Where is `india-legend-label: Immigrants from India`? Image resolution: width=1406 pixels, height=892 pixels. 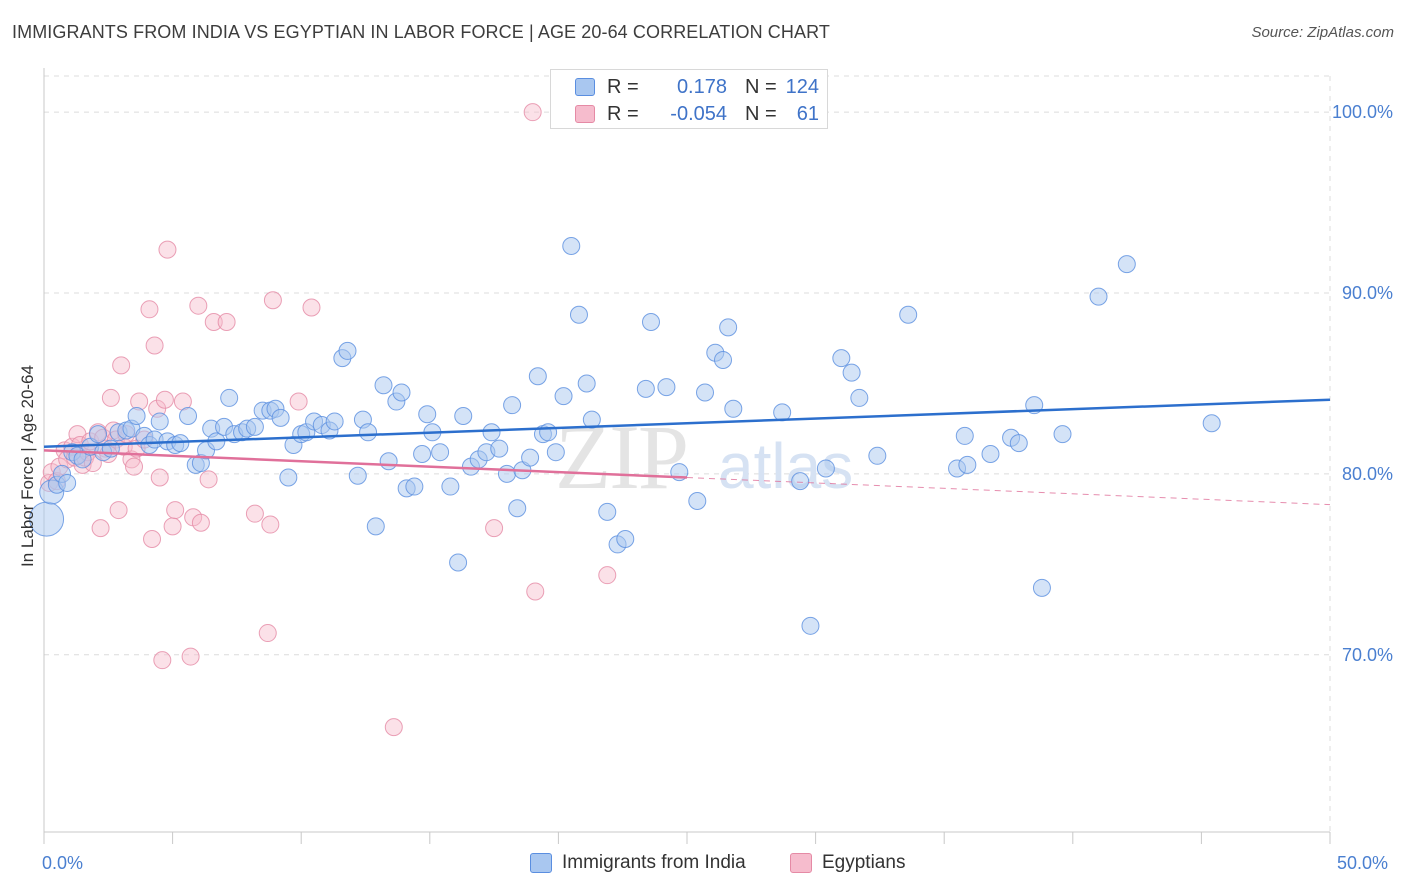 india-legend-label: Immigrants from India is located at coordinates (654, 862).